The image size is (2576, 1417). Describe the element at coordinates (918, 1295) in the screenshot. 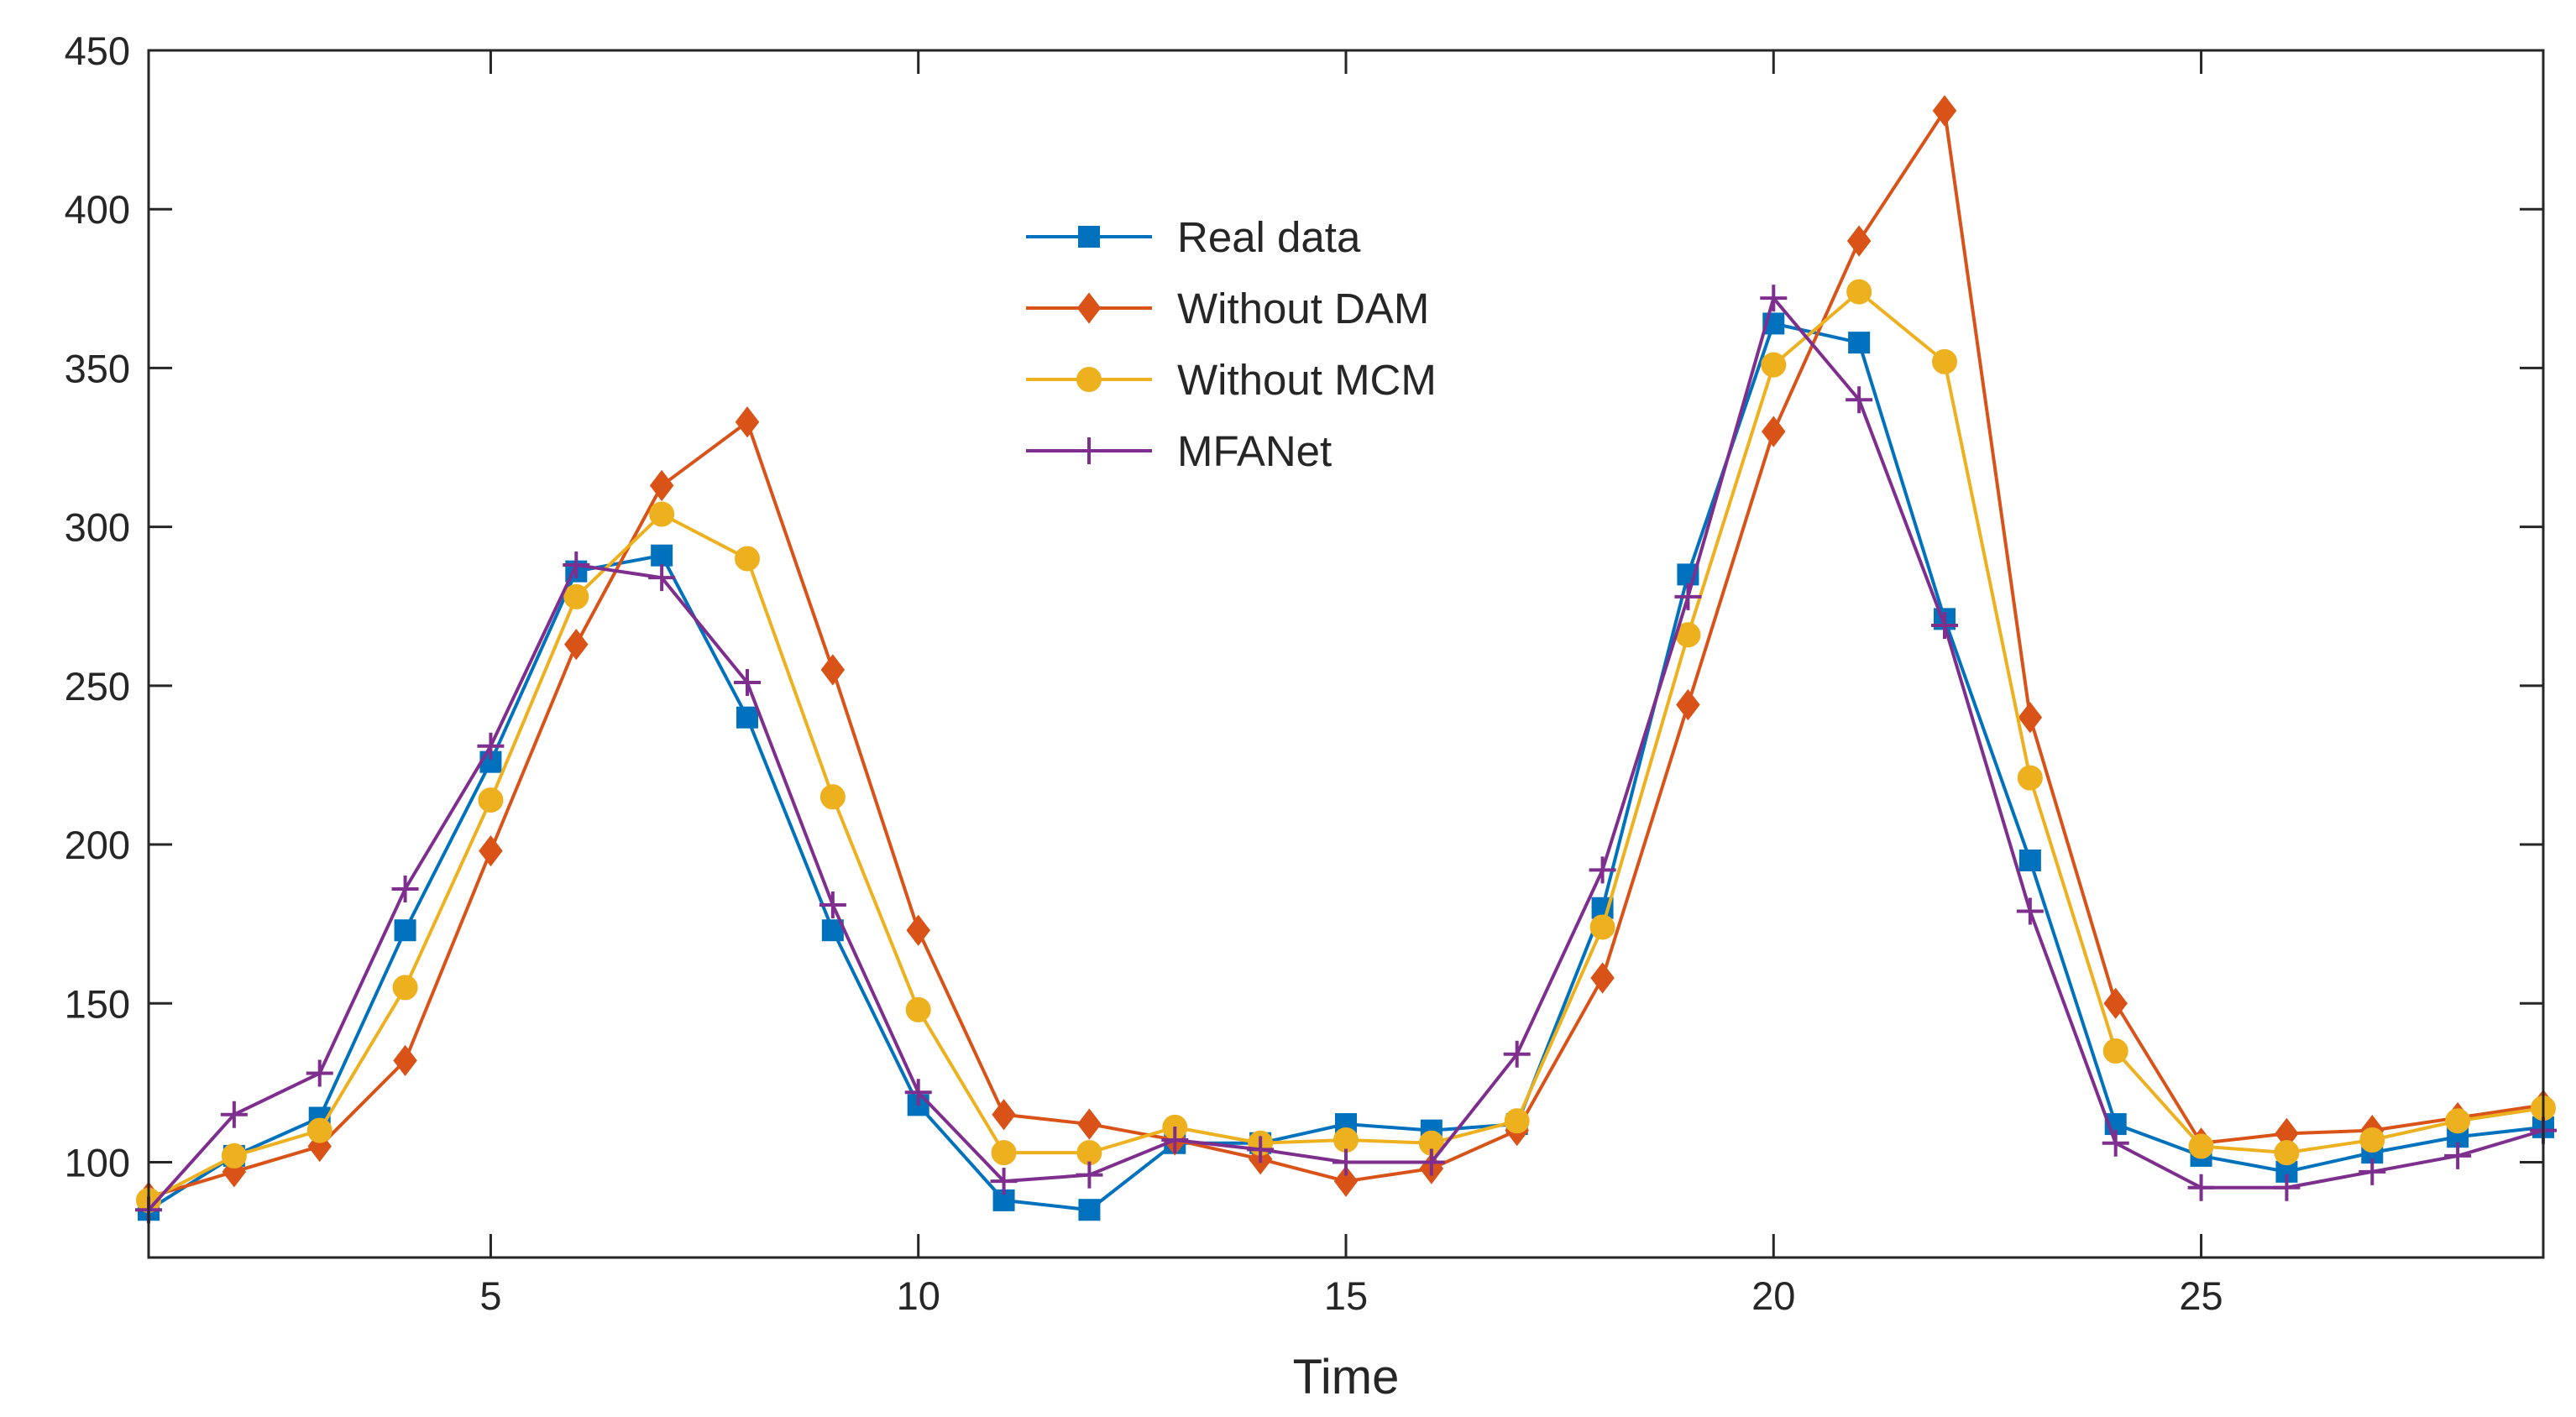

I see `x-tick-label: 10` at that location.